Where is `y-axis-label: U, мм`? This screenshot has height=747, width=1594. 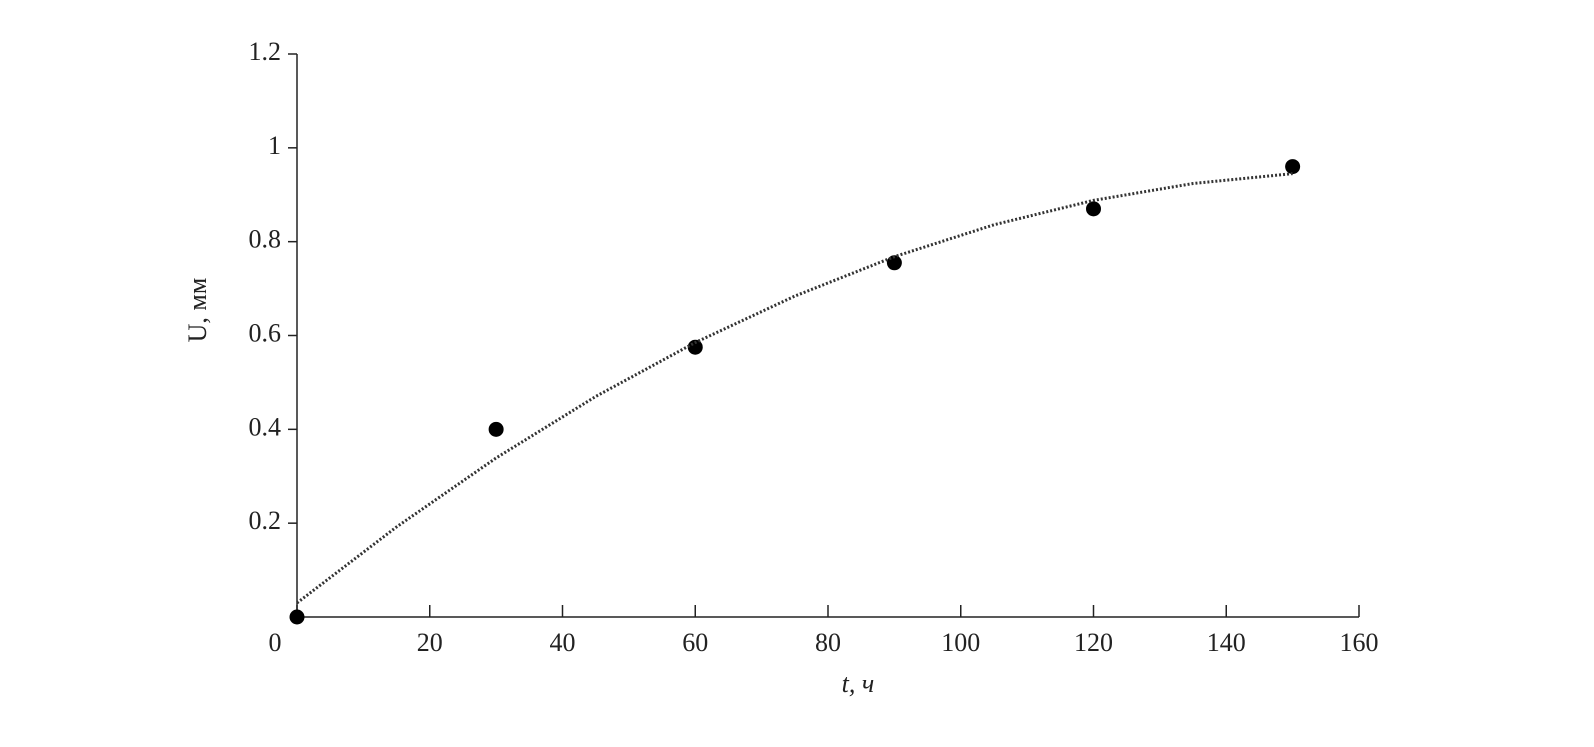
y-axis-label: U, мм is located at coordinates (197, 310).